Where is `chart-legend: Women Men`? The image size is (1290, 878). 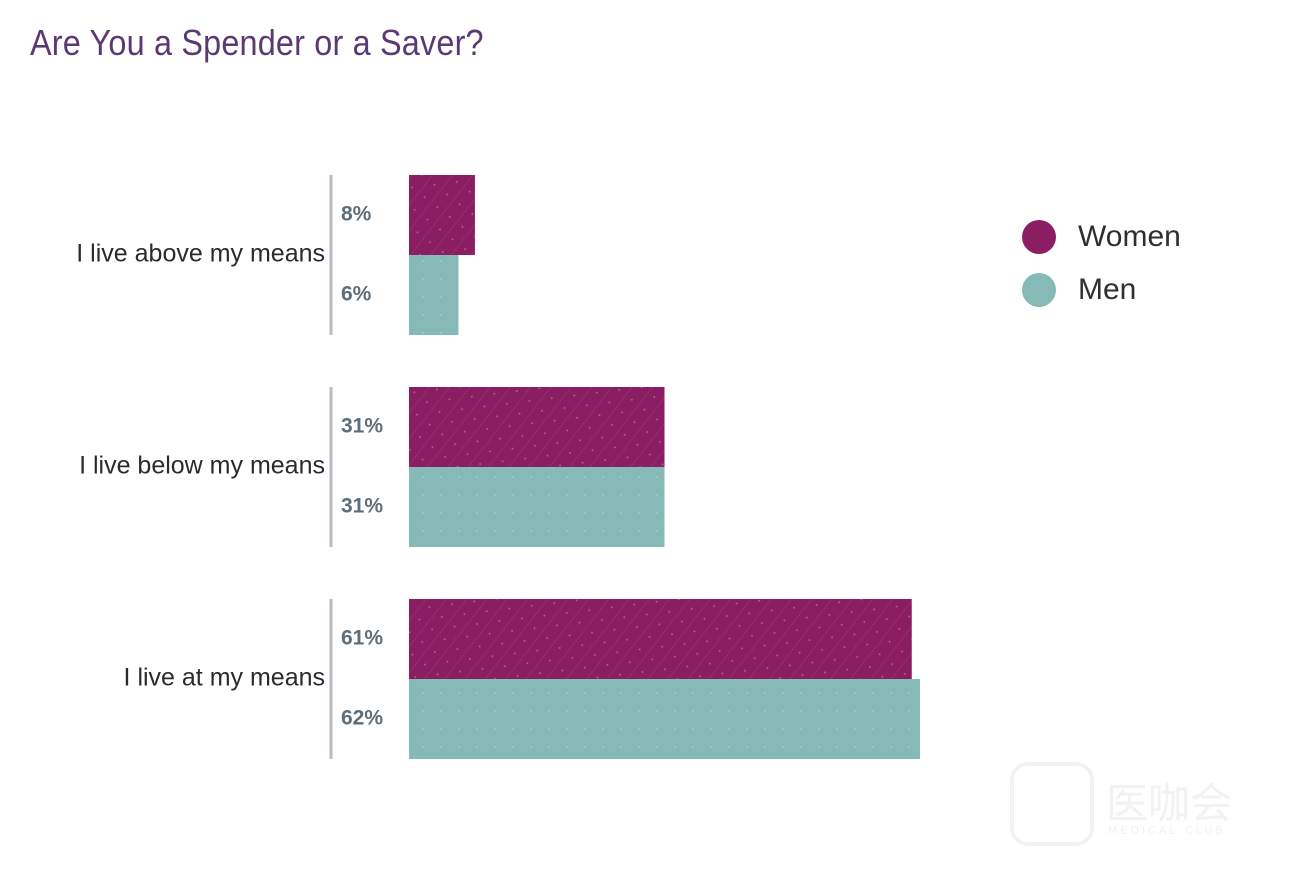
chart-legend: Women Men is located at coordinates (1101, 263).